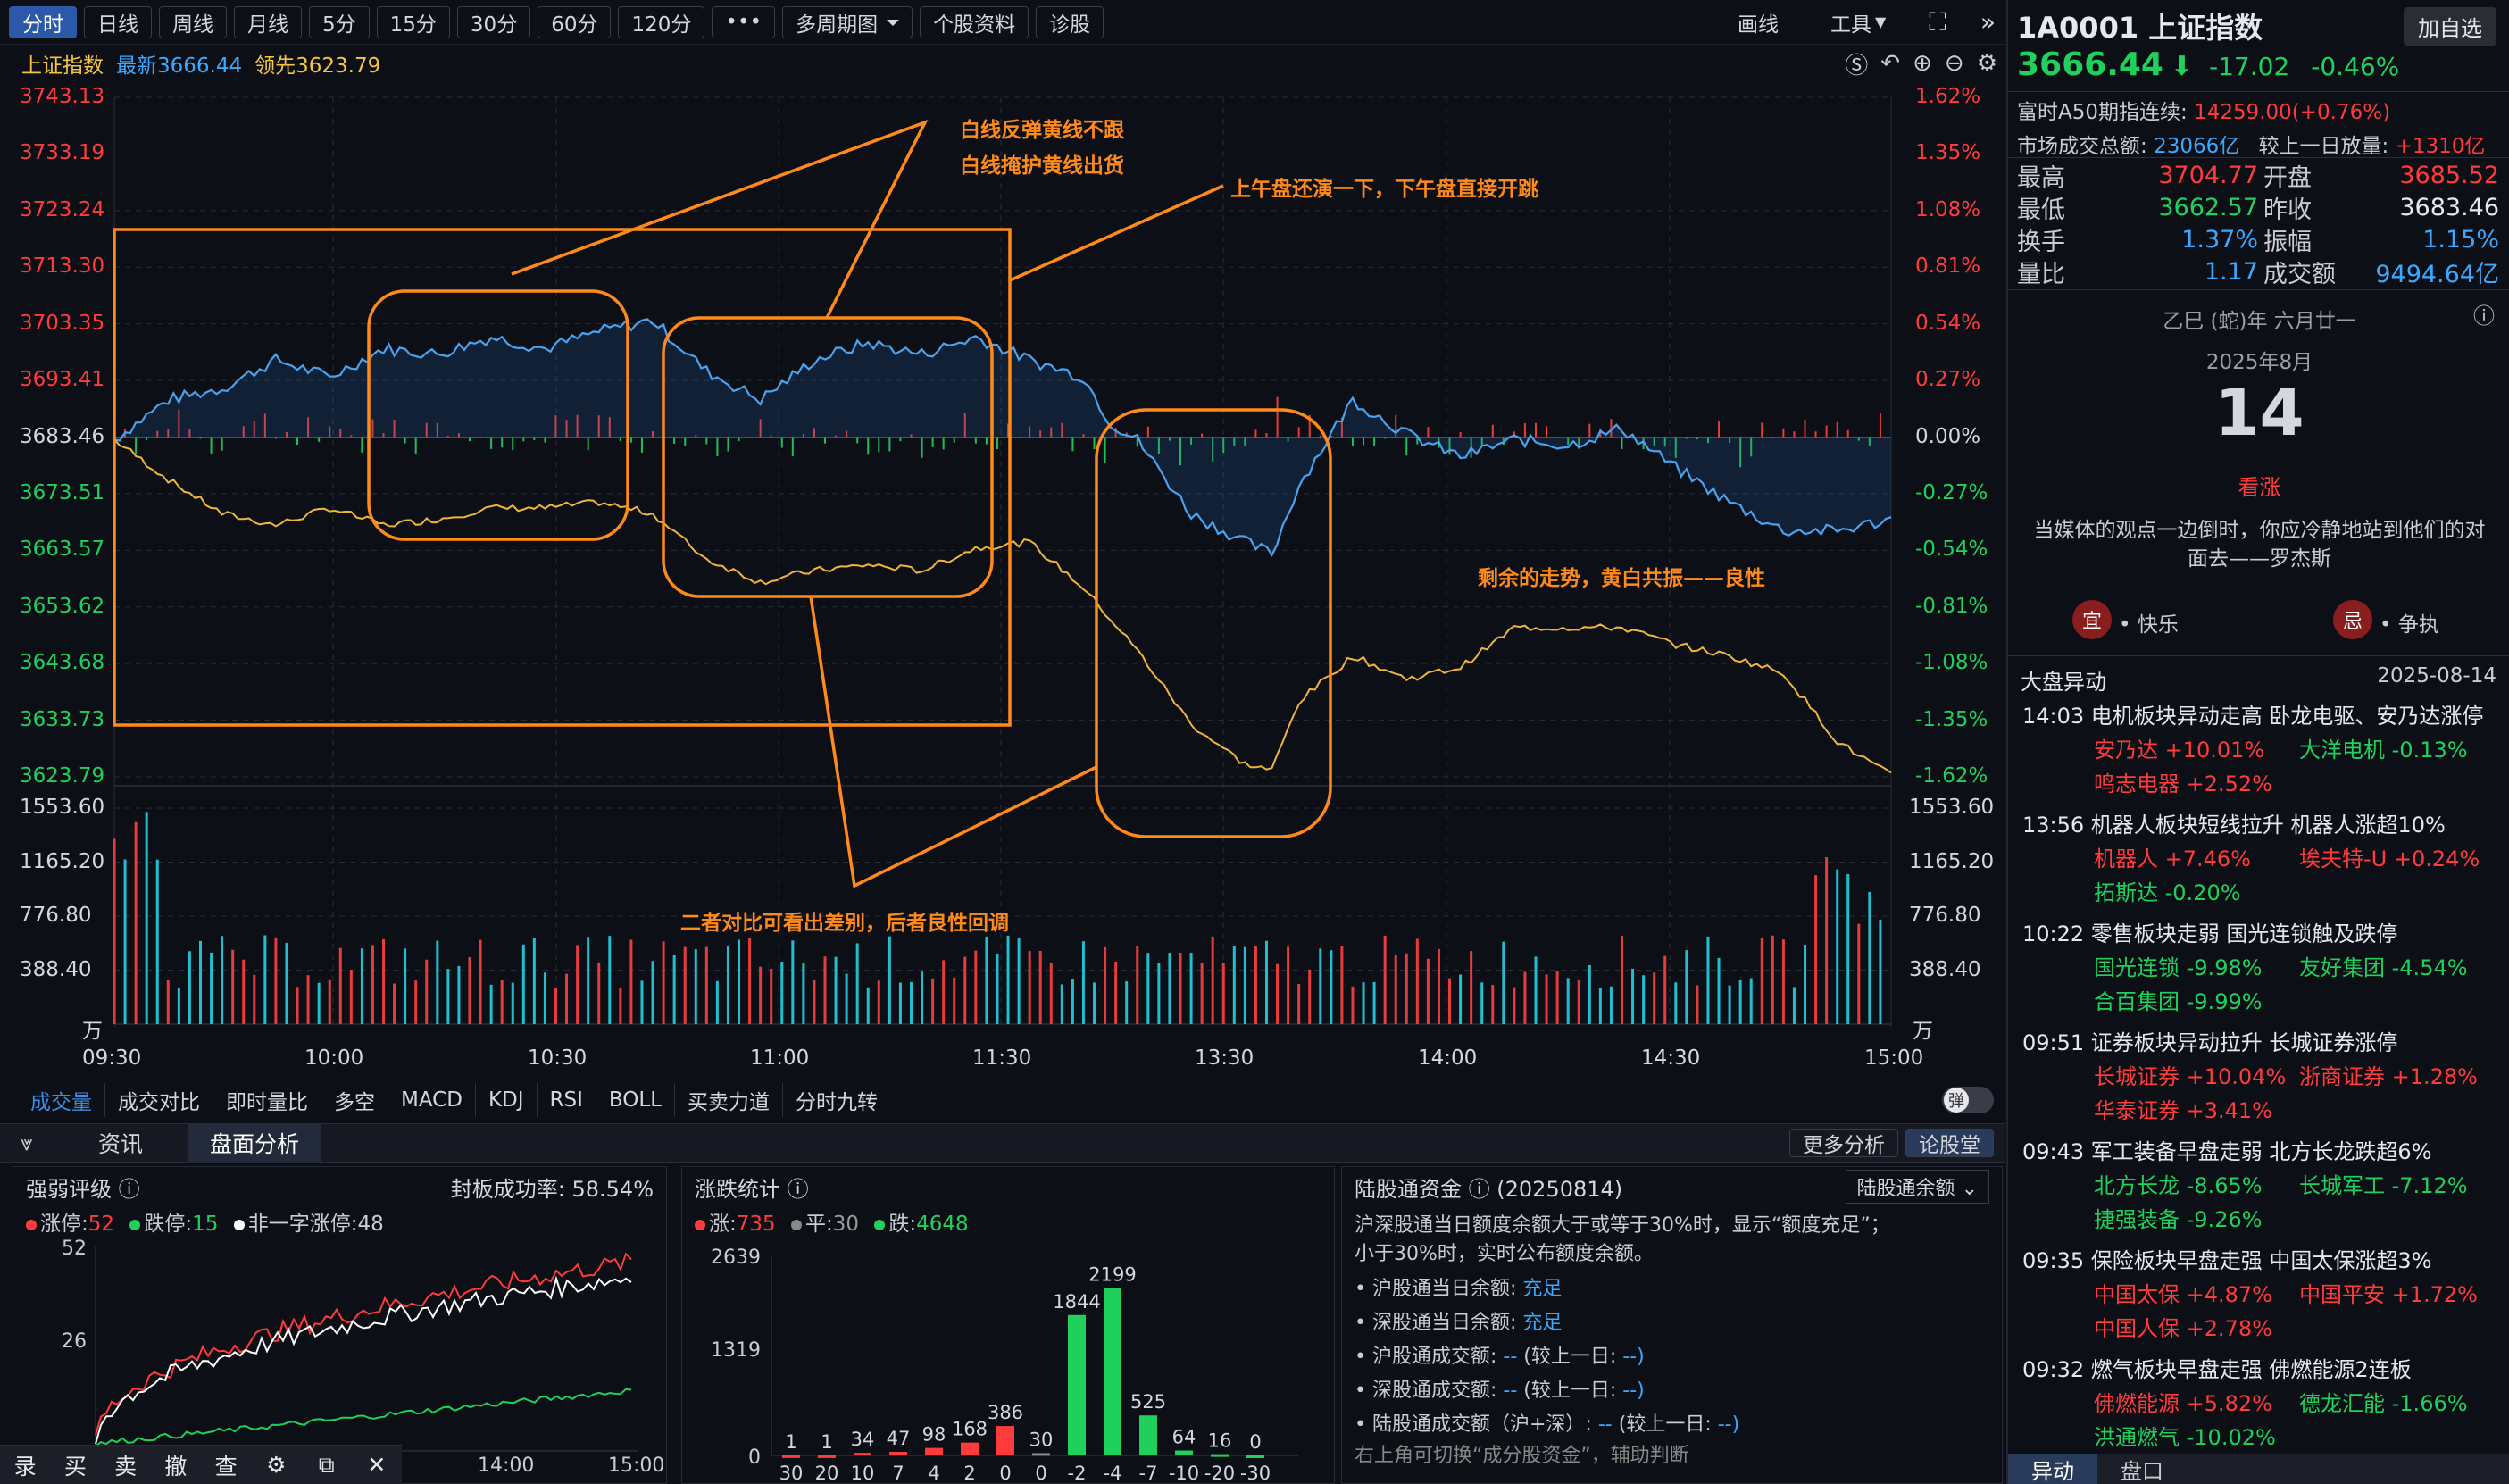 This screenshot has height=1484, width=2509. What do you see at coordinates (2259, 559) in the screenshot?
I see `quote-line-2: 面去——罗杰斯` at bounding box center [2259, 559].